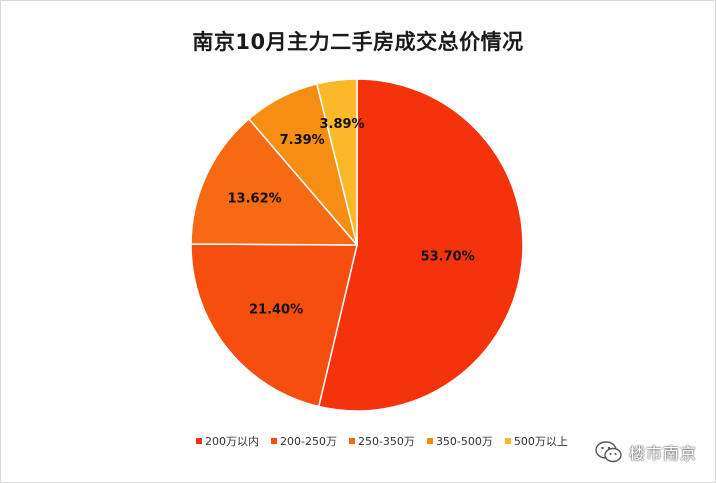  What do you see at coordinates (276, 310) in the screenshot?
I see `slice-label-2: 21.40%` at bounding box center [276, 310].